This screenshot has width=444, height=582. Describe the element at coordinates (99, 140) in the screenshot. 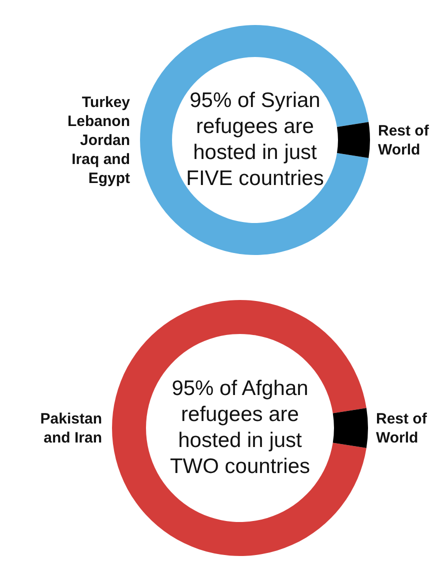

I see `slice-label: Turkey Lebanon Jordan Iraq and Egypt` at that location.